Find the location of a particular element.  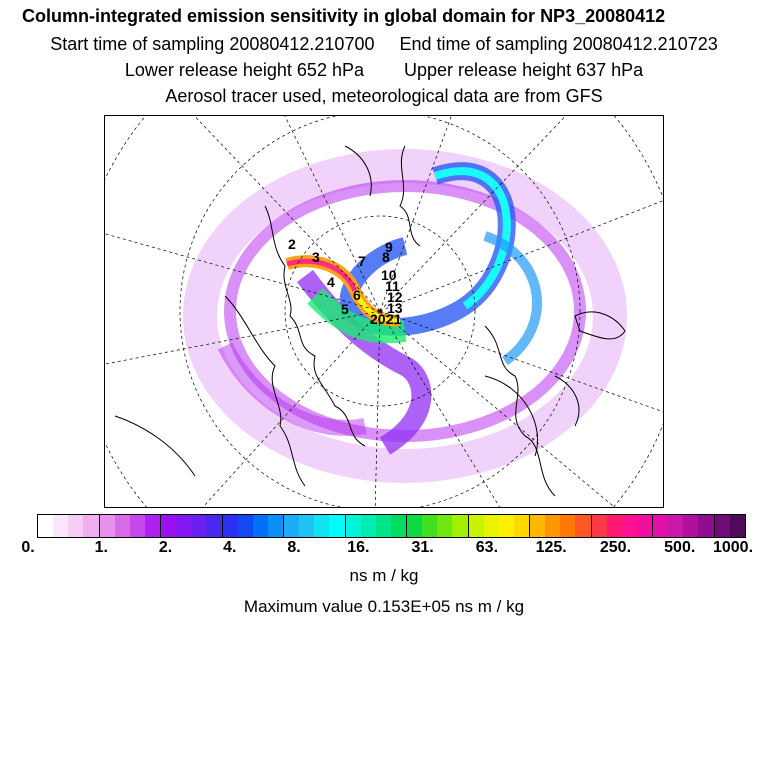

colorbar-tick-label: 125. is located at coordinates (551, 547).